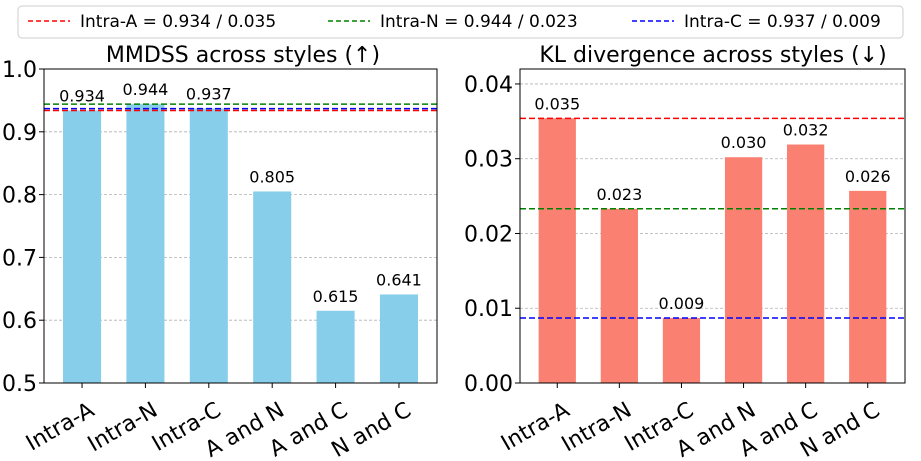  Describe the element at coordinates (806, 130) in the screenshot. I see `kl-data-label: 0.032` at that location.